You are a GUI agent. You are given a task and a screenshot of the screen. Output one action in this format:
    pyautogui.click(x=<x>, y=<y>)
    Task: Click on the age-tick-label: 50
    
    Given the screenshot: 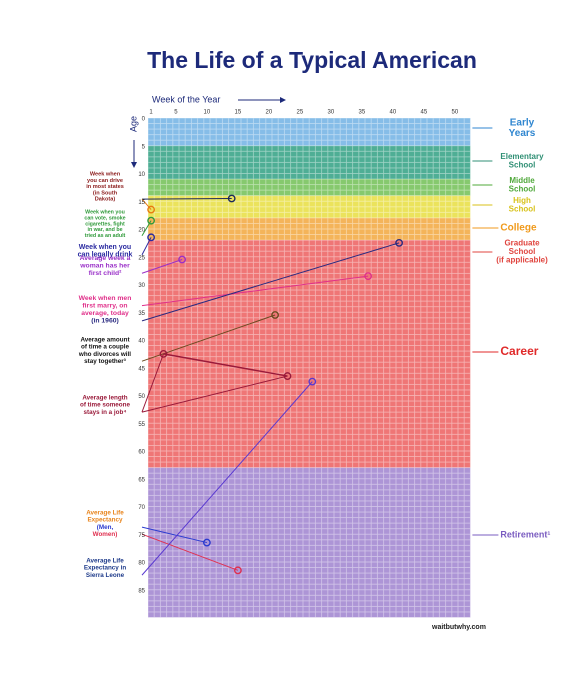 What is the action you would take?
    pyautogui.click(x=141, y=397)
    